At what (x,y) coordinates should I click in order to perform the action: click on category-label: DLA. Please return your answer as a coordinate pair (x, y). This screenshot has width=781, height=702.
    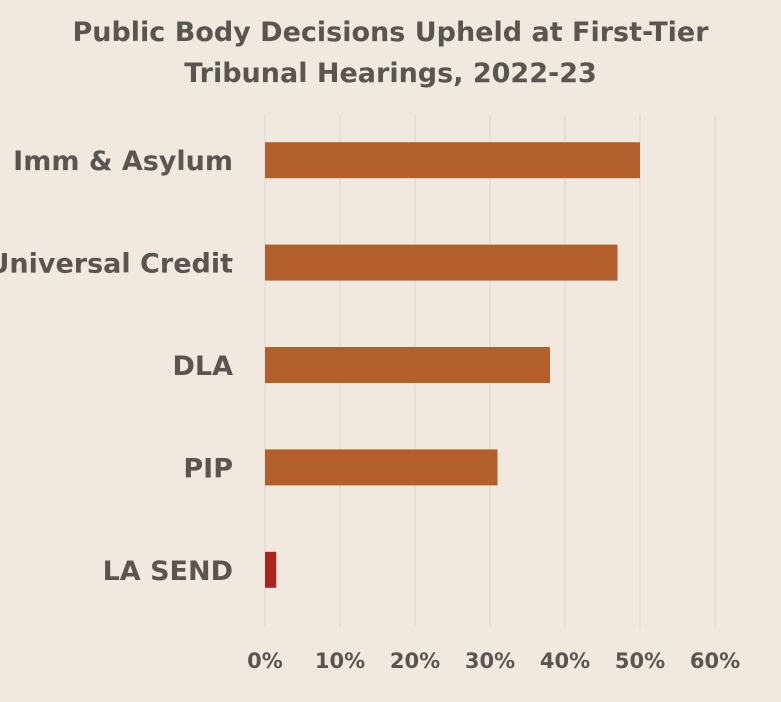
    Looking at the image, I should click on (202, 366).